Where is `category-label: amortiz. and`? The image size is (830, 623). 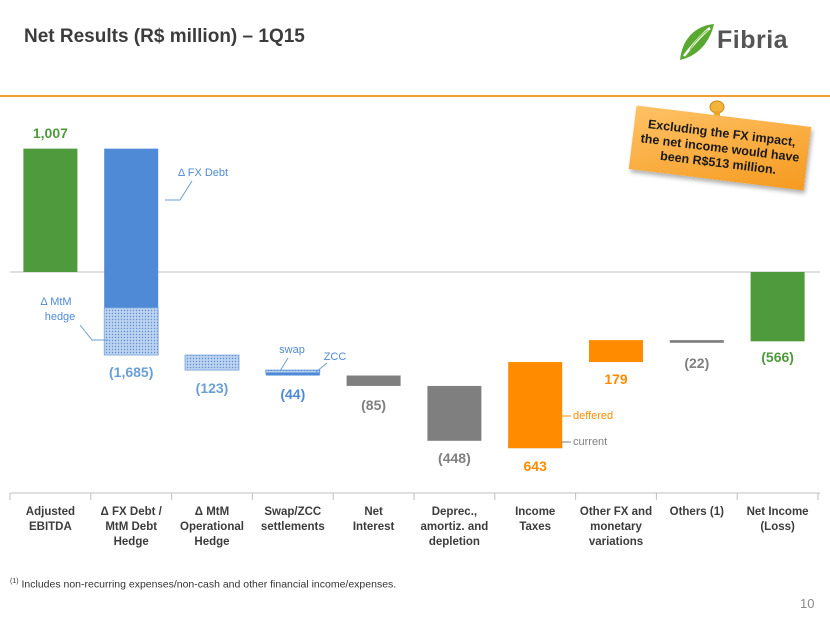
category-label: amortiz. and is located at coordinates (455, 527).